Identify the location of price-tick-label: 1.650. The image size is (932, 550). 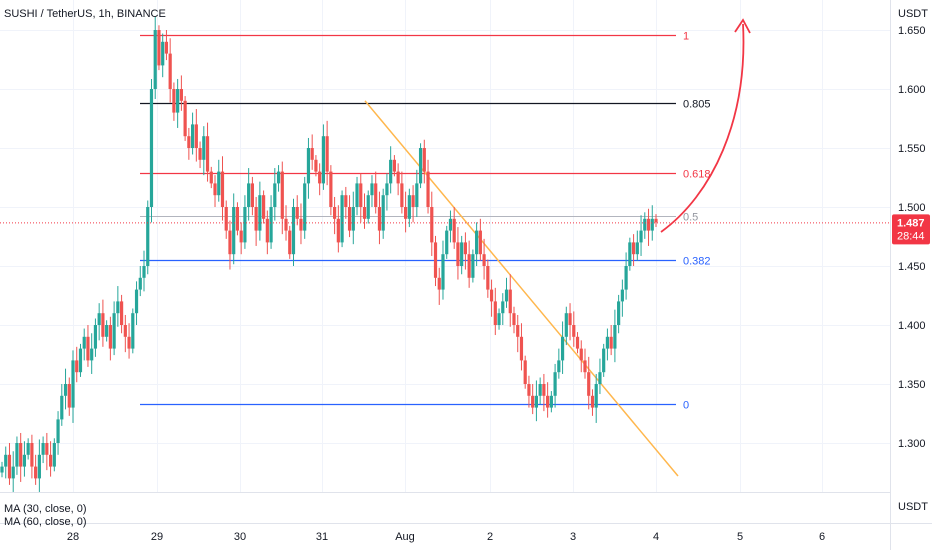
(912, 31).